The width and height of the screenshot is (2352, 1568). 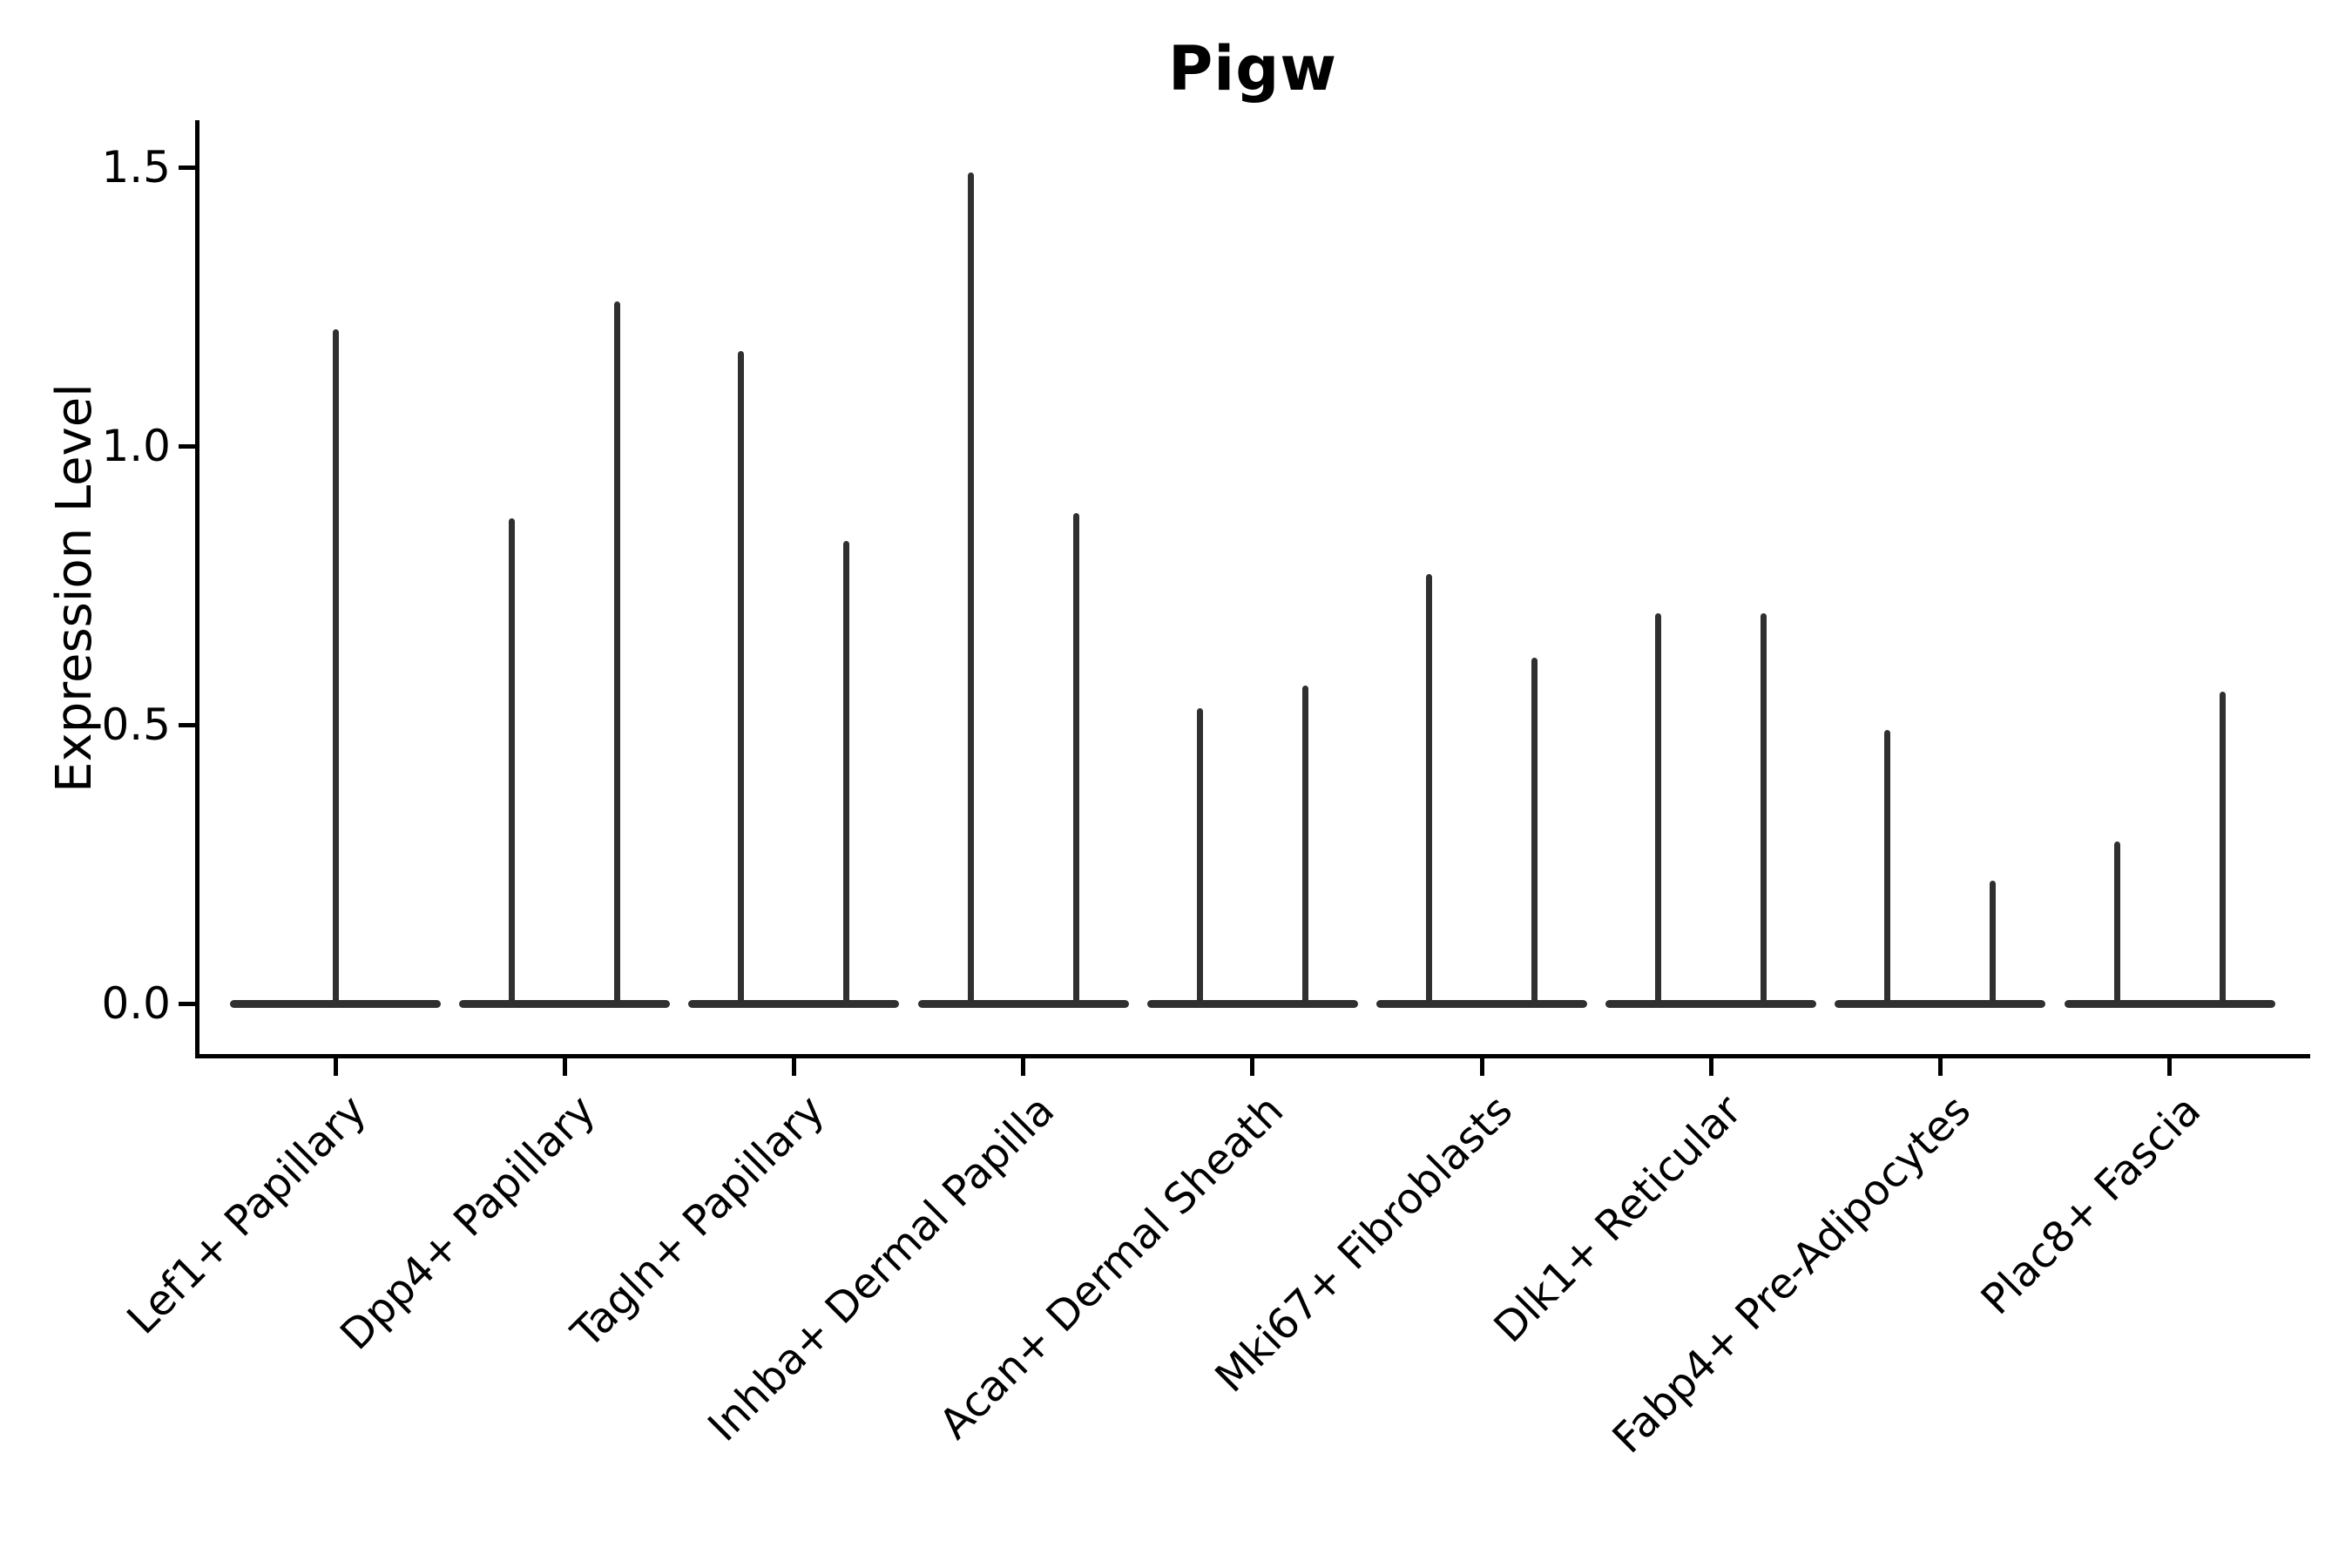 What do you see at coordinates (1252, 69) in the screenshot?
I see `page-title: Pigw` at bounding box center [1252, 69].